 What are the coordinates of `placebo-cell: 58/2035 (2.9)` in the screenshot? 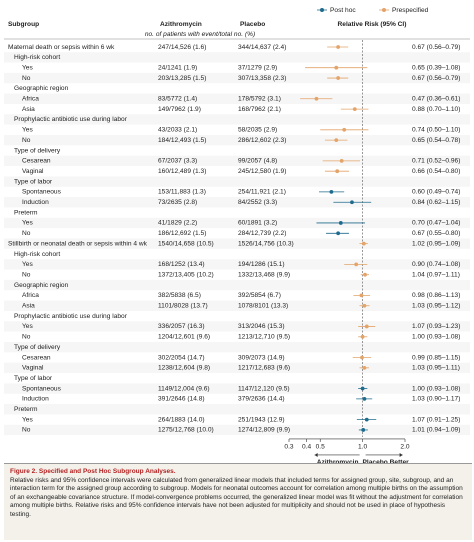 It's located at (257, 130).